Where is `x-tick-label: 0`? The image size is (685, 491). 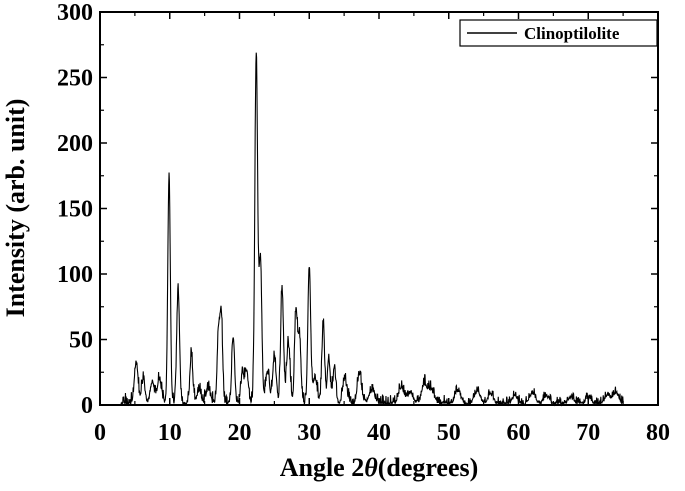 x-tick-label: 0 is located at coordinates (100, 433).